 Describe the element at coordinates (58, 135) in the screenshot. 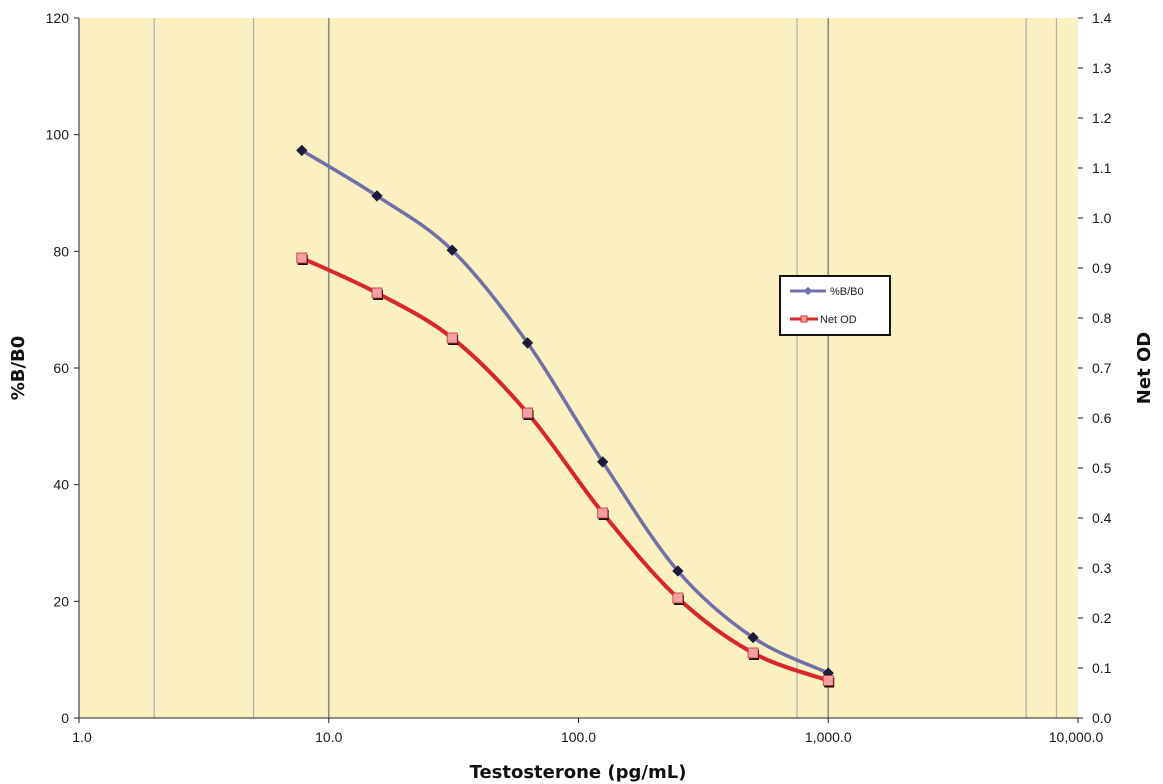

I see `y-tick-label: 100` at that location.